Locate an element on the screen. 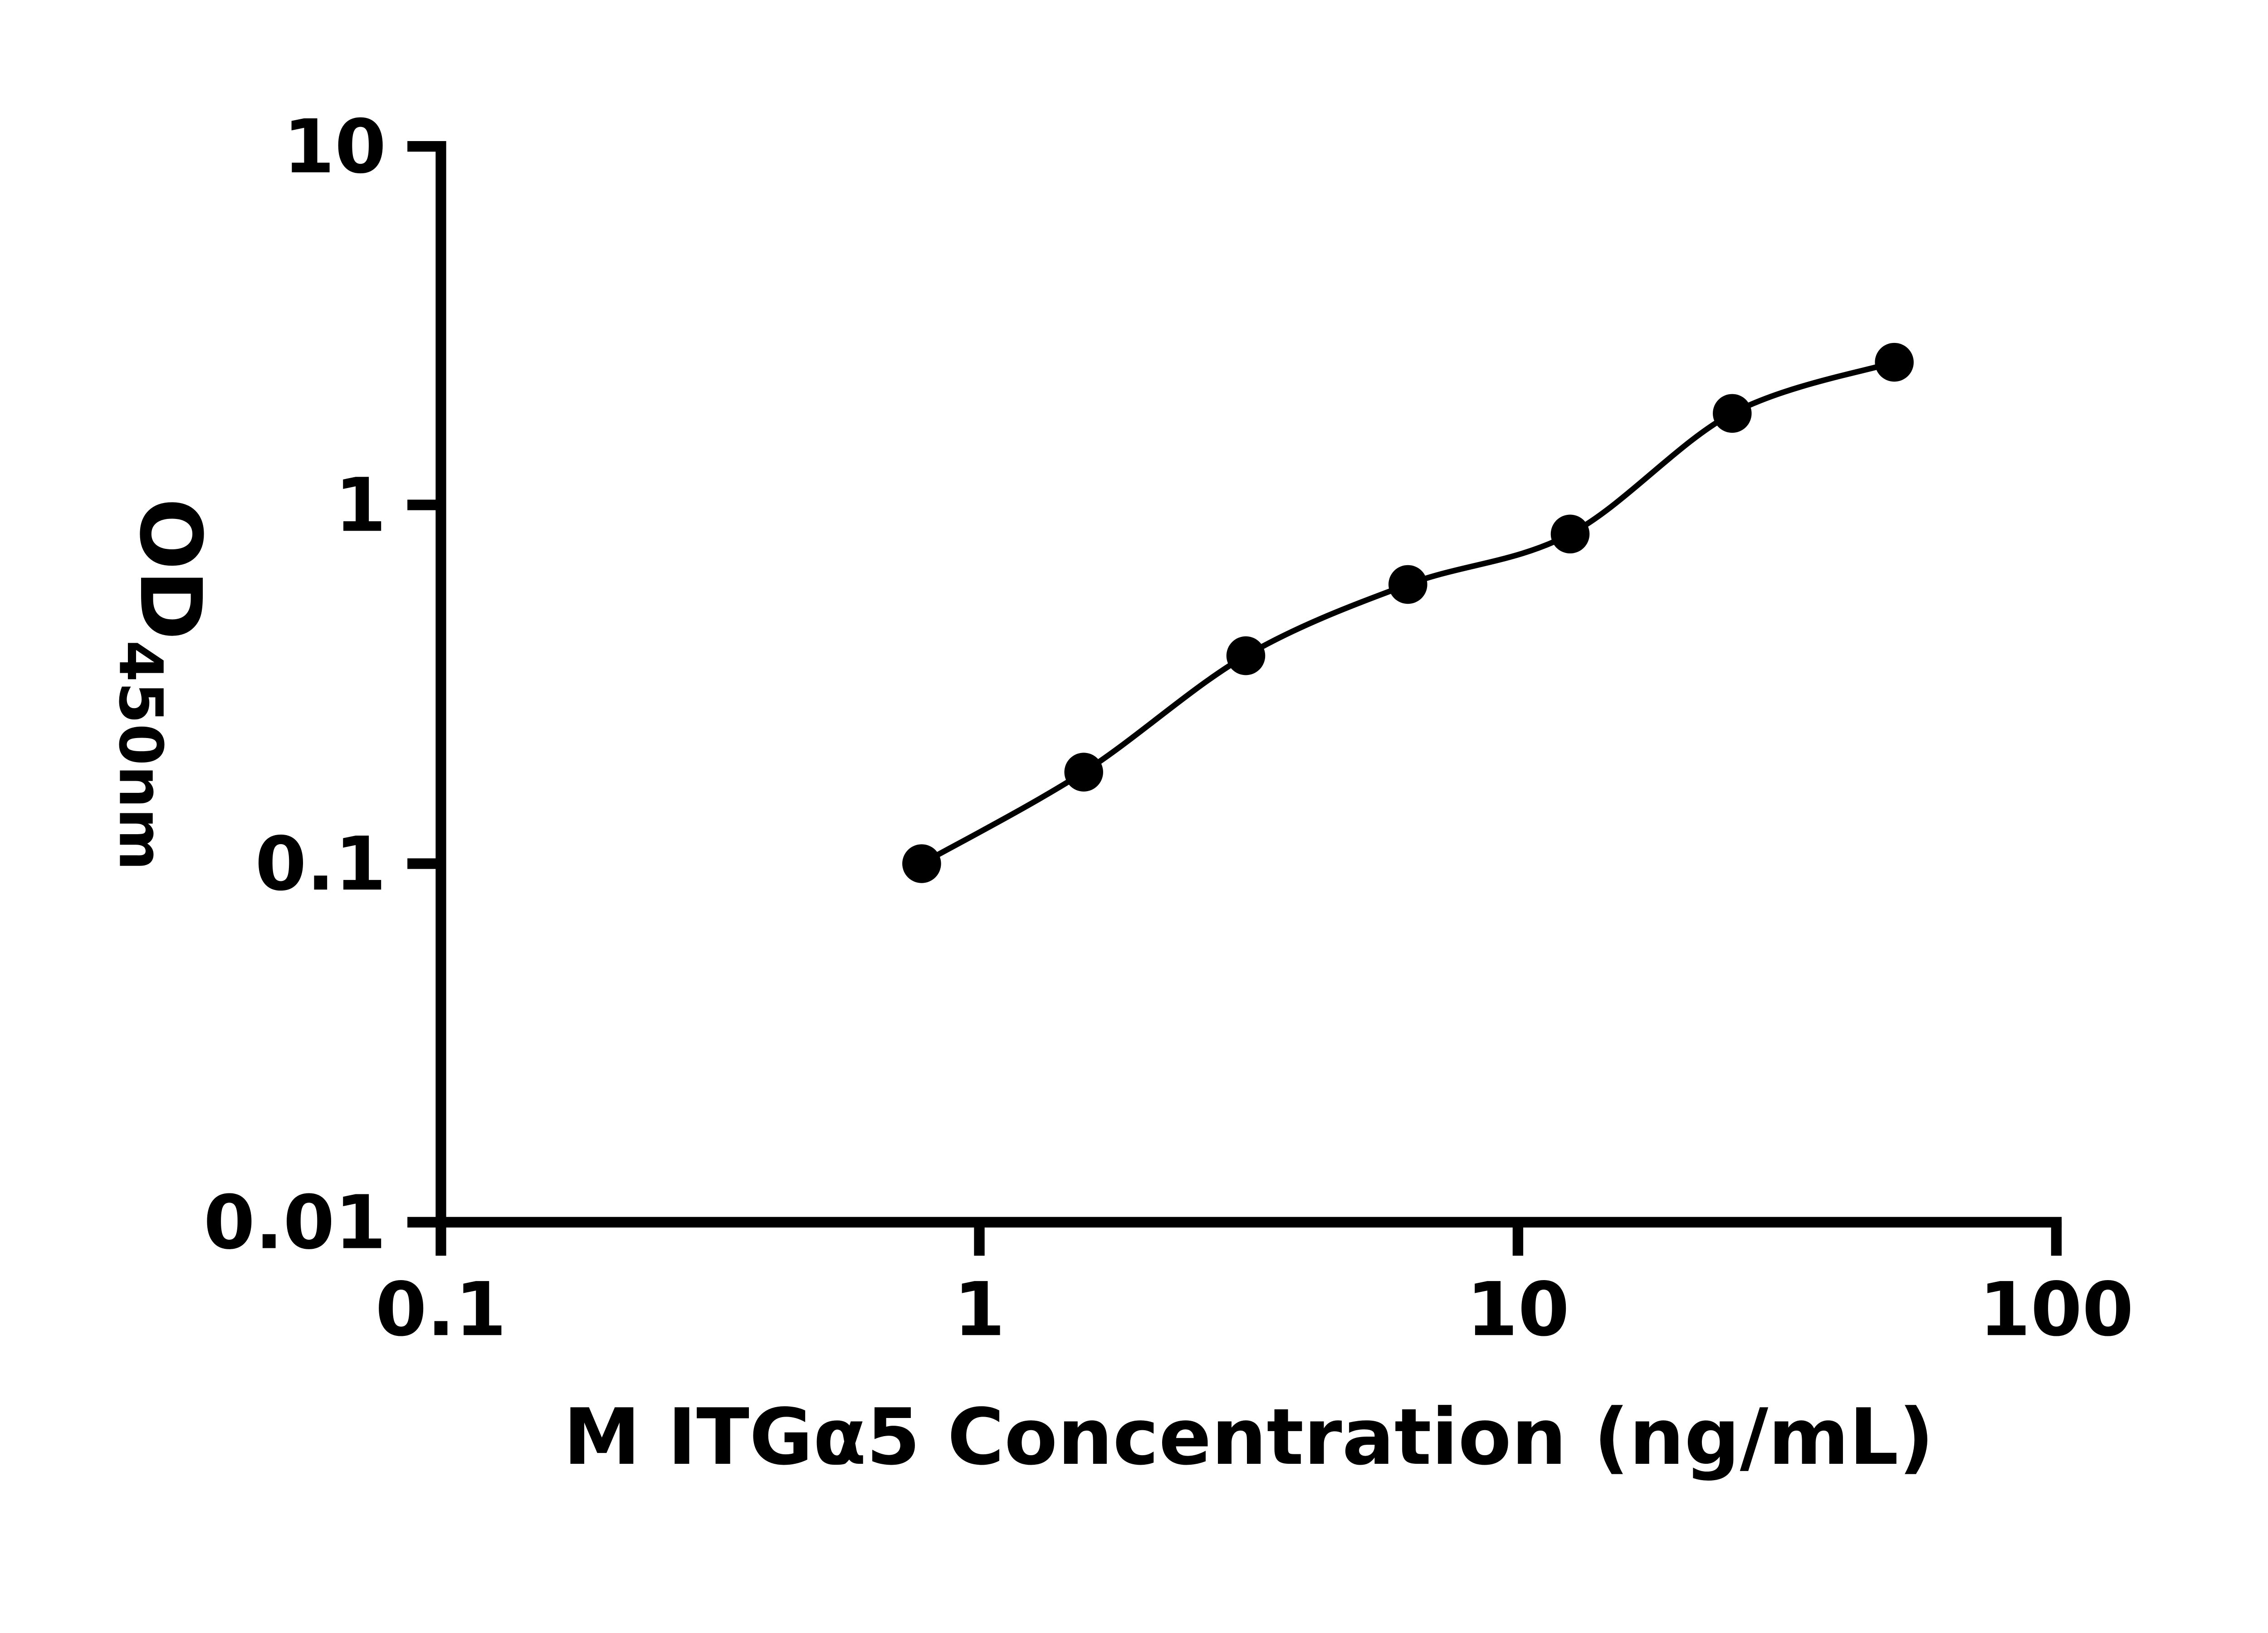 This screenshot has width=2268, height=1633. x-tick-label: 100 is located at coordinates (2056, 1309).